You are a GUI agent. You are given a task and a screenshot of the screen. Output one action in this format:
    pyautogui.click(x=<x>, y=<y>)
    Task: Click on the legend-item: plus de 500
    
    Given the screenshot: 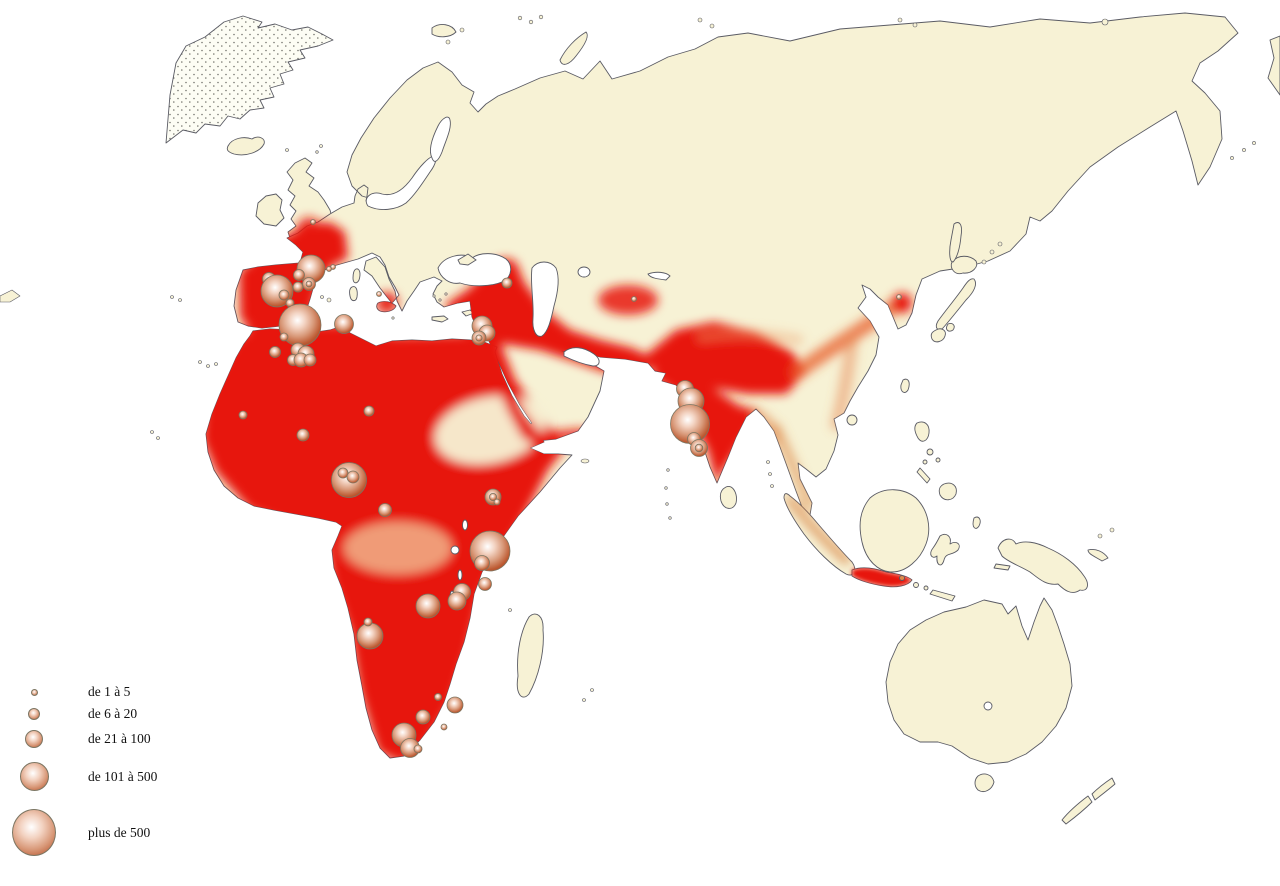 What is the action you would take?
    pyautogui.click(x=84, y=832)
    